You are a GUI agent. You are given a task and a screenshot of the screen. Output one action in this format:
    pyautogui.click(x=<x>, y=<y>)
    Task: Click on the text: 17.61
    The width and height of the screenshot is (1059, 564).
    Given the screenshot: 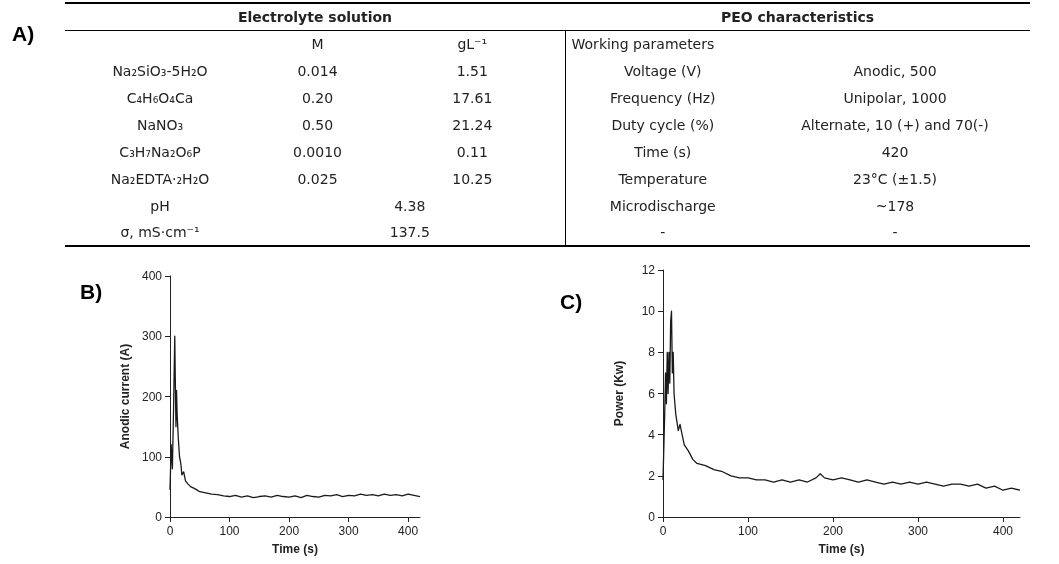 What is the action you would take?
    pyautogui.click(x=473, y=97)
    